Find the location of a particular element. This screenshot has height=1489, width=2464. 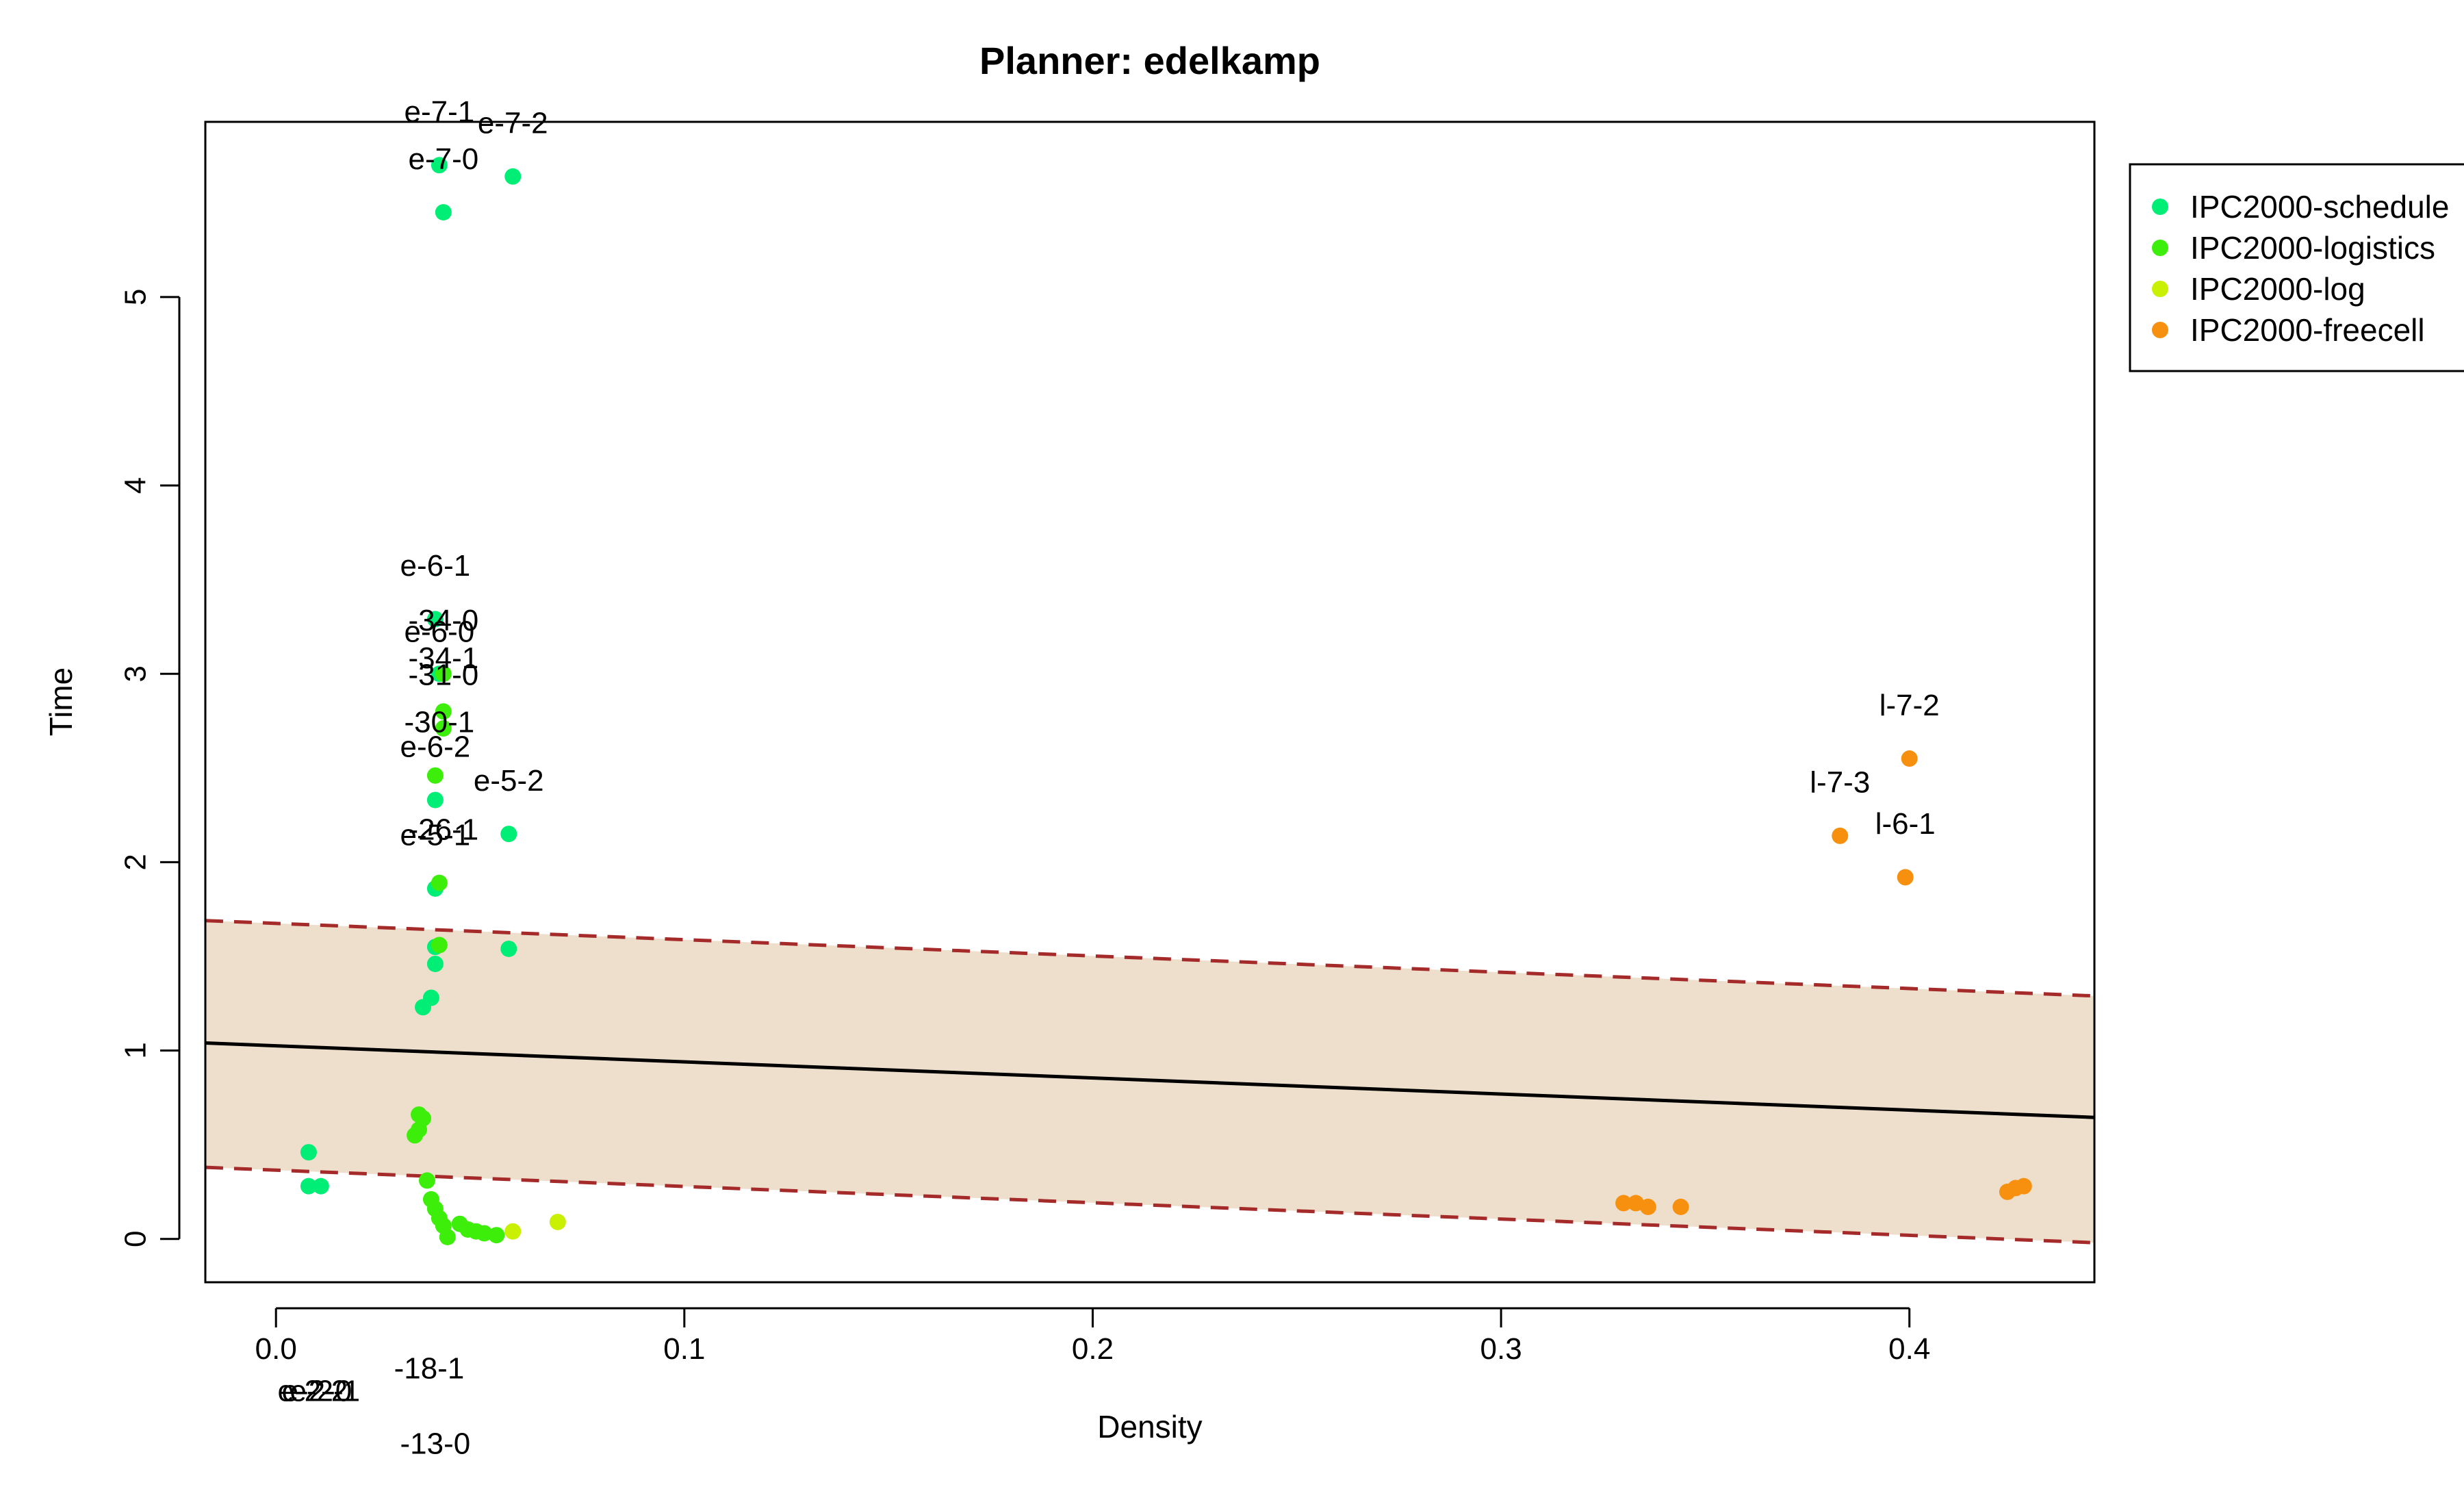

legend-label: IPC2000-logistics is located at coordinates (2312, 248).